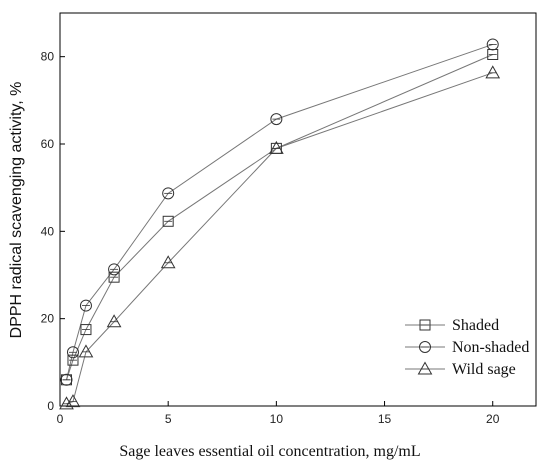  Describe the element at coordinates (425, 325) in the screenshot. I see `legend-marker-shaded` at that location.